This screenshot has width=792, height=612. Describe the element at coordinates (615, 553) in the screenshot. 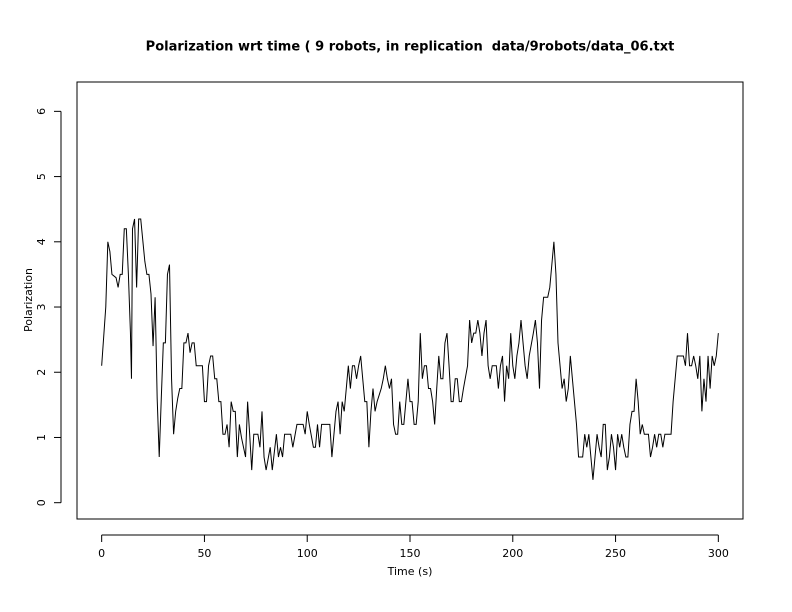

I see `x-tick-label: 250` at that location.